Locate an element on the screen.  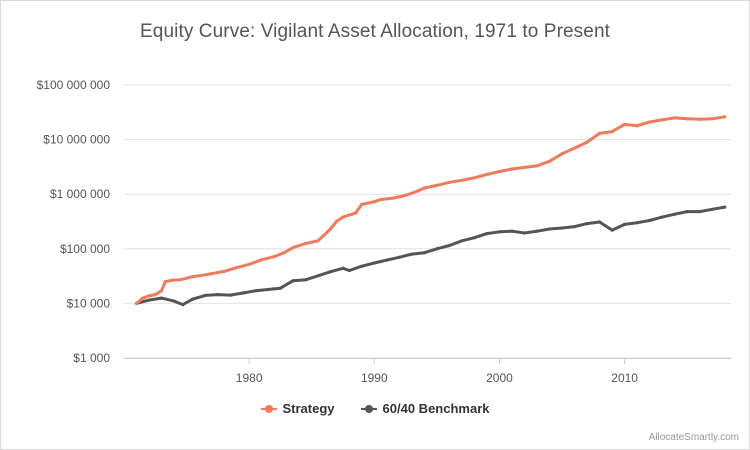
y-tick-label-3: $1 000 000 is located at coordinates (80, 194).